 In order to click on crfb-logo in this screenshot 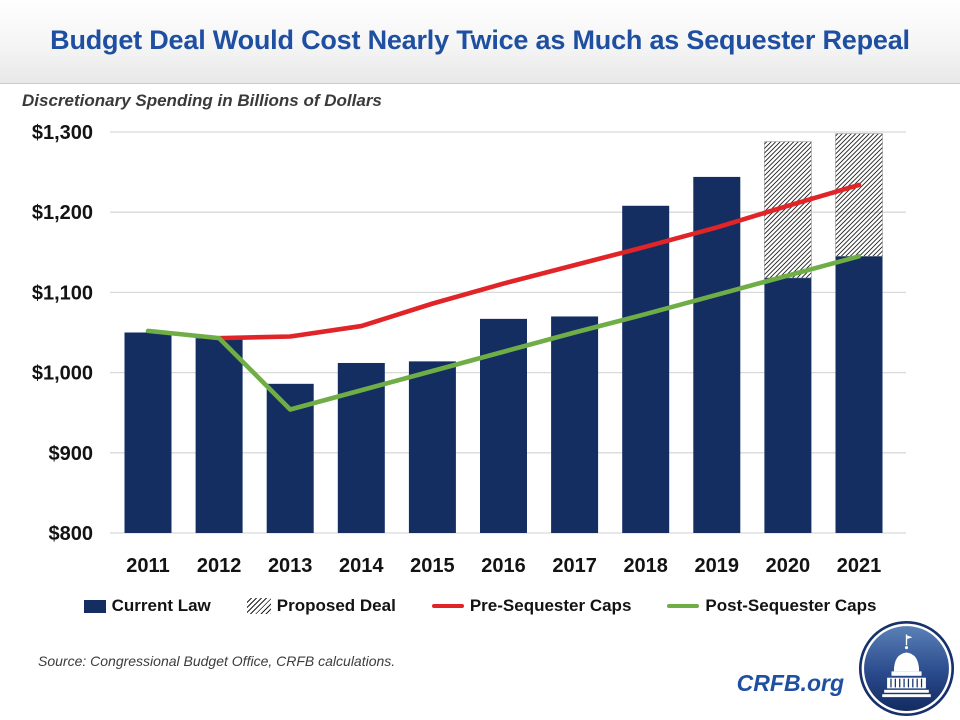, I will do `click(906, 668)`.